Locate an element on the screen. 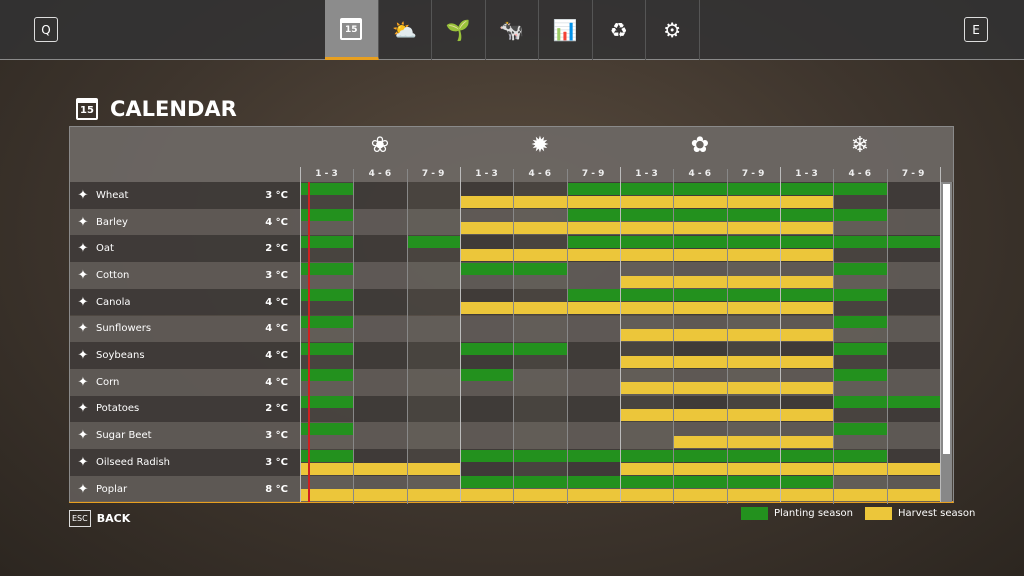 The width and height of the screenshot is (1024, 576). page-header: 15 CALENDAR is located at coordinates (156, 109).